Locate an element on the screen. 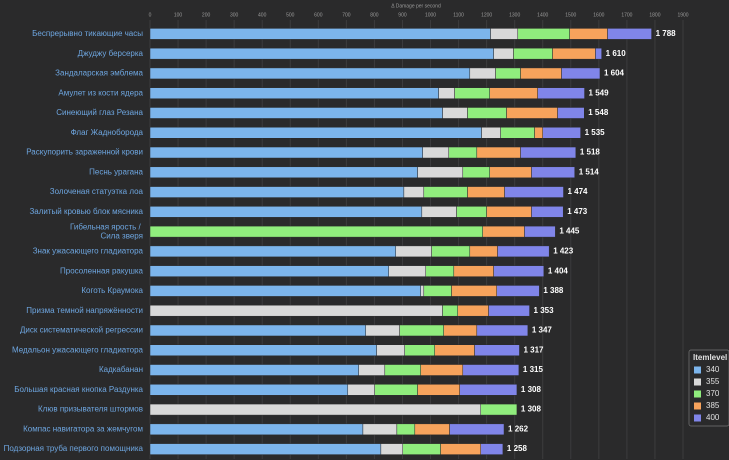 This screenshot has height=460, width=729. total-label: 1 445 is located at coordinates (569, 231).